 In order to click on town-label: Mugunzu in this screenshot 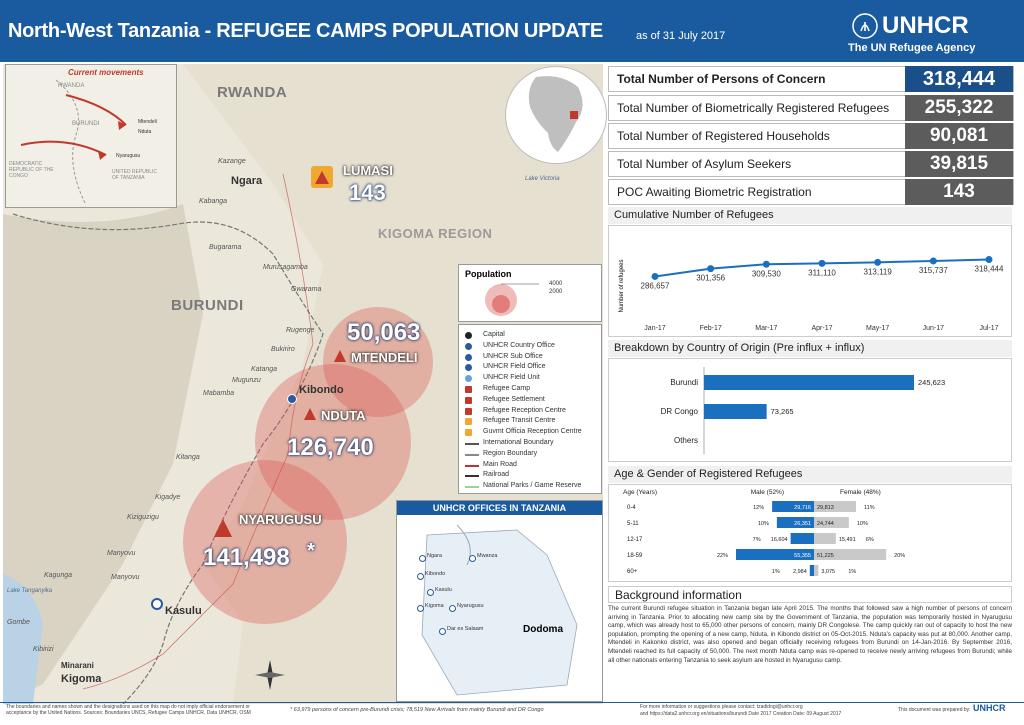, I will do `click(246, 380)`.